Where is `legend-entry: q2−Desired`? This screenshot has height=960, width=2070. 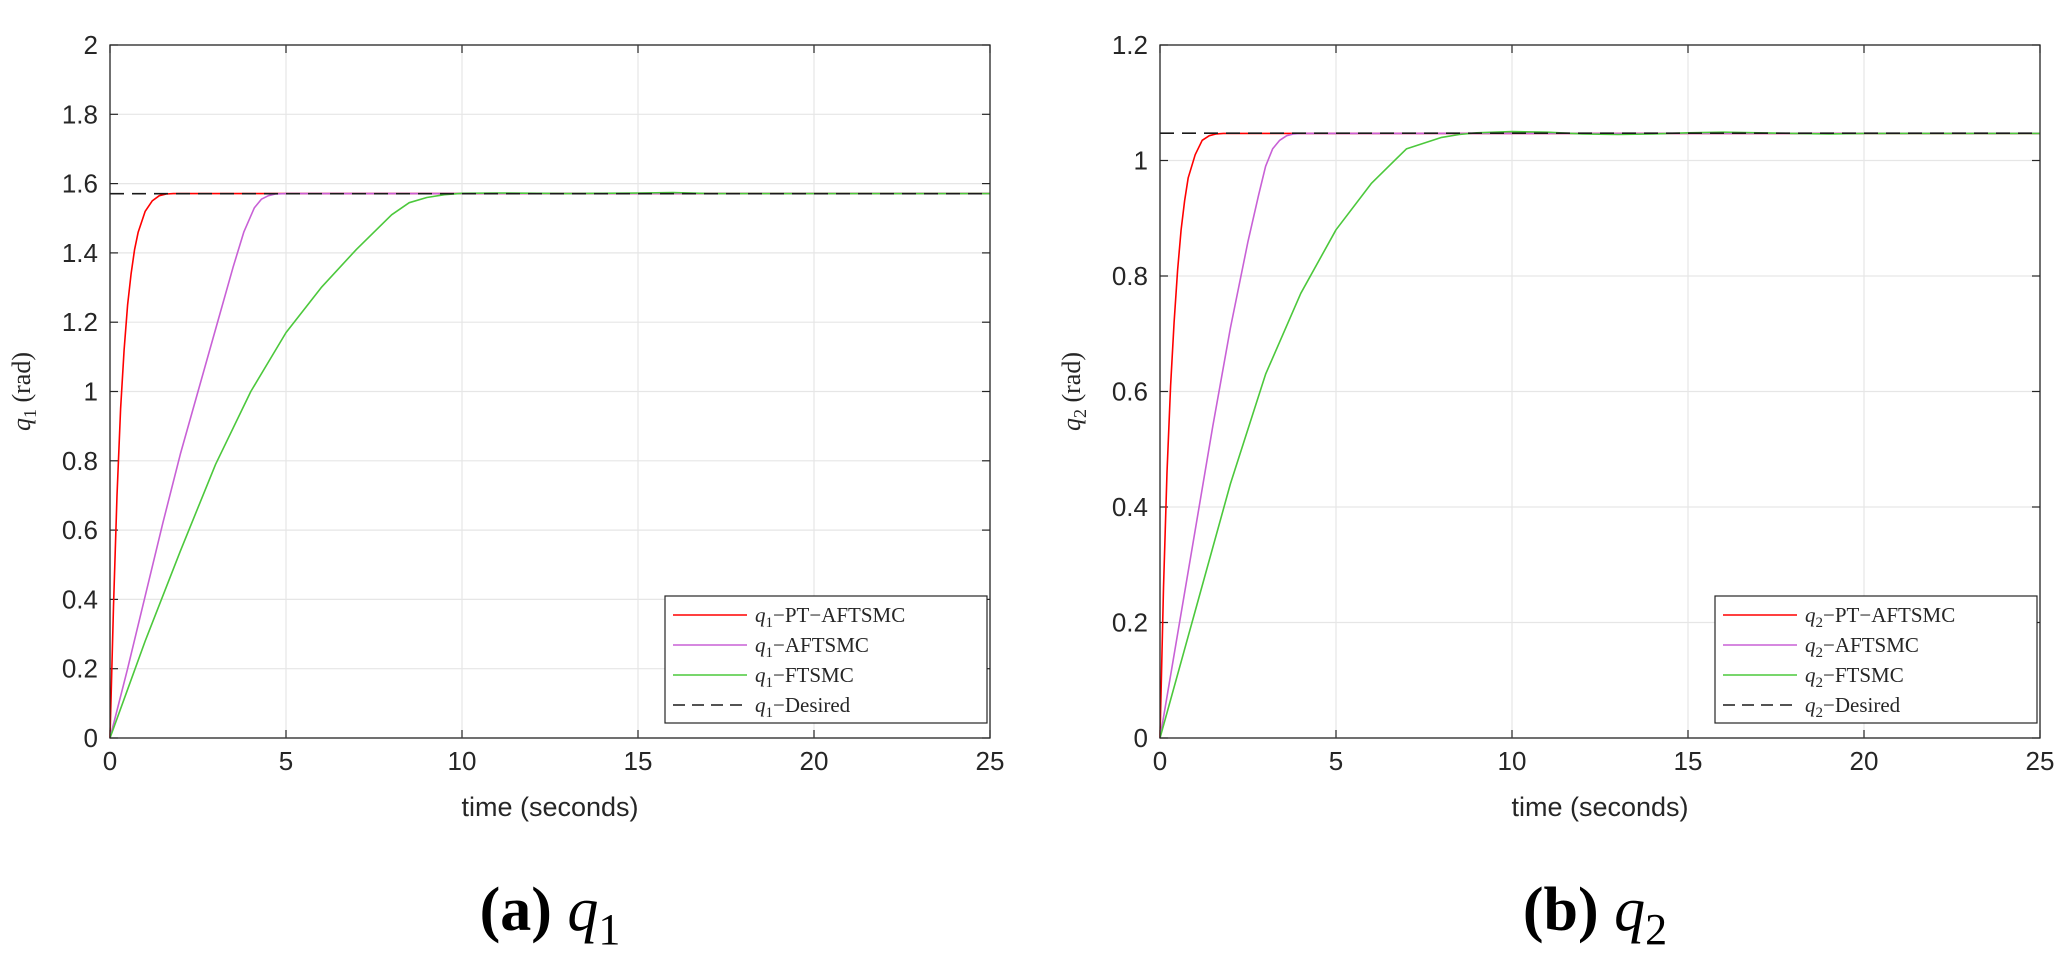
legend-entry: q2−Desired is located at coordinates (1853, 707).